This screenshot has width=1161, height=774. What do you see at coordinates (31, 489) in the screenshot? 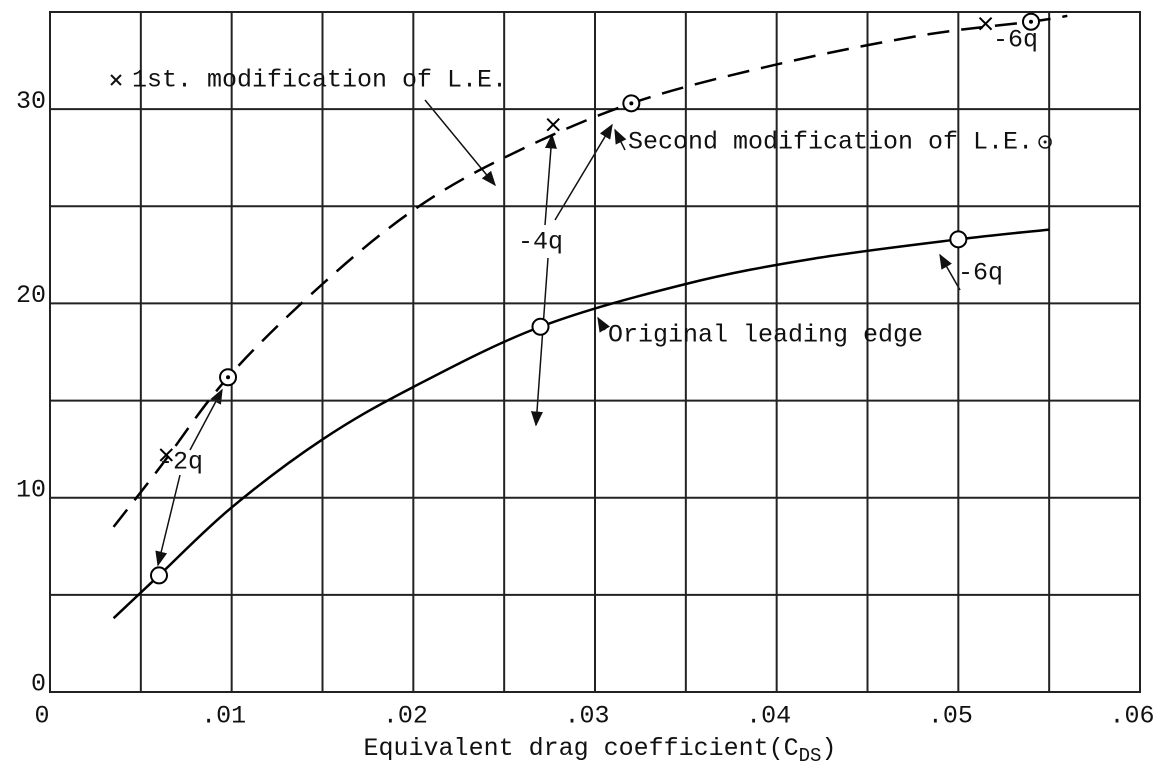
I see `y-tick-label: 10` at bounding box center [31, 489].